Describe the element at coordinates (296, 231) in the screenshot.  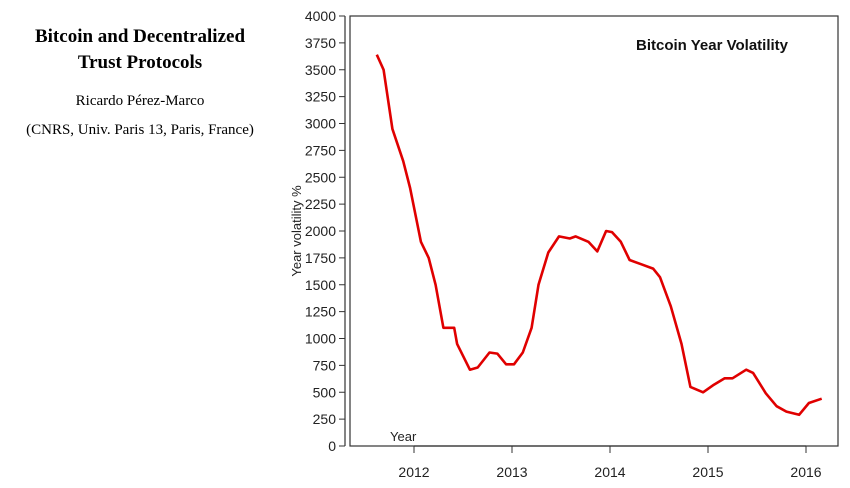
I see `y-axis-label: Year volatility %` at that location.